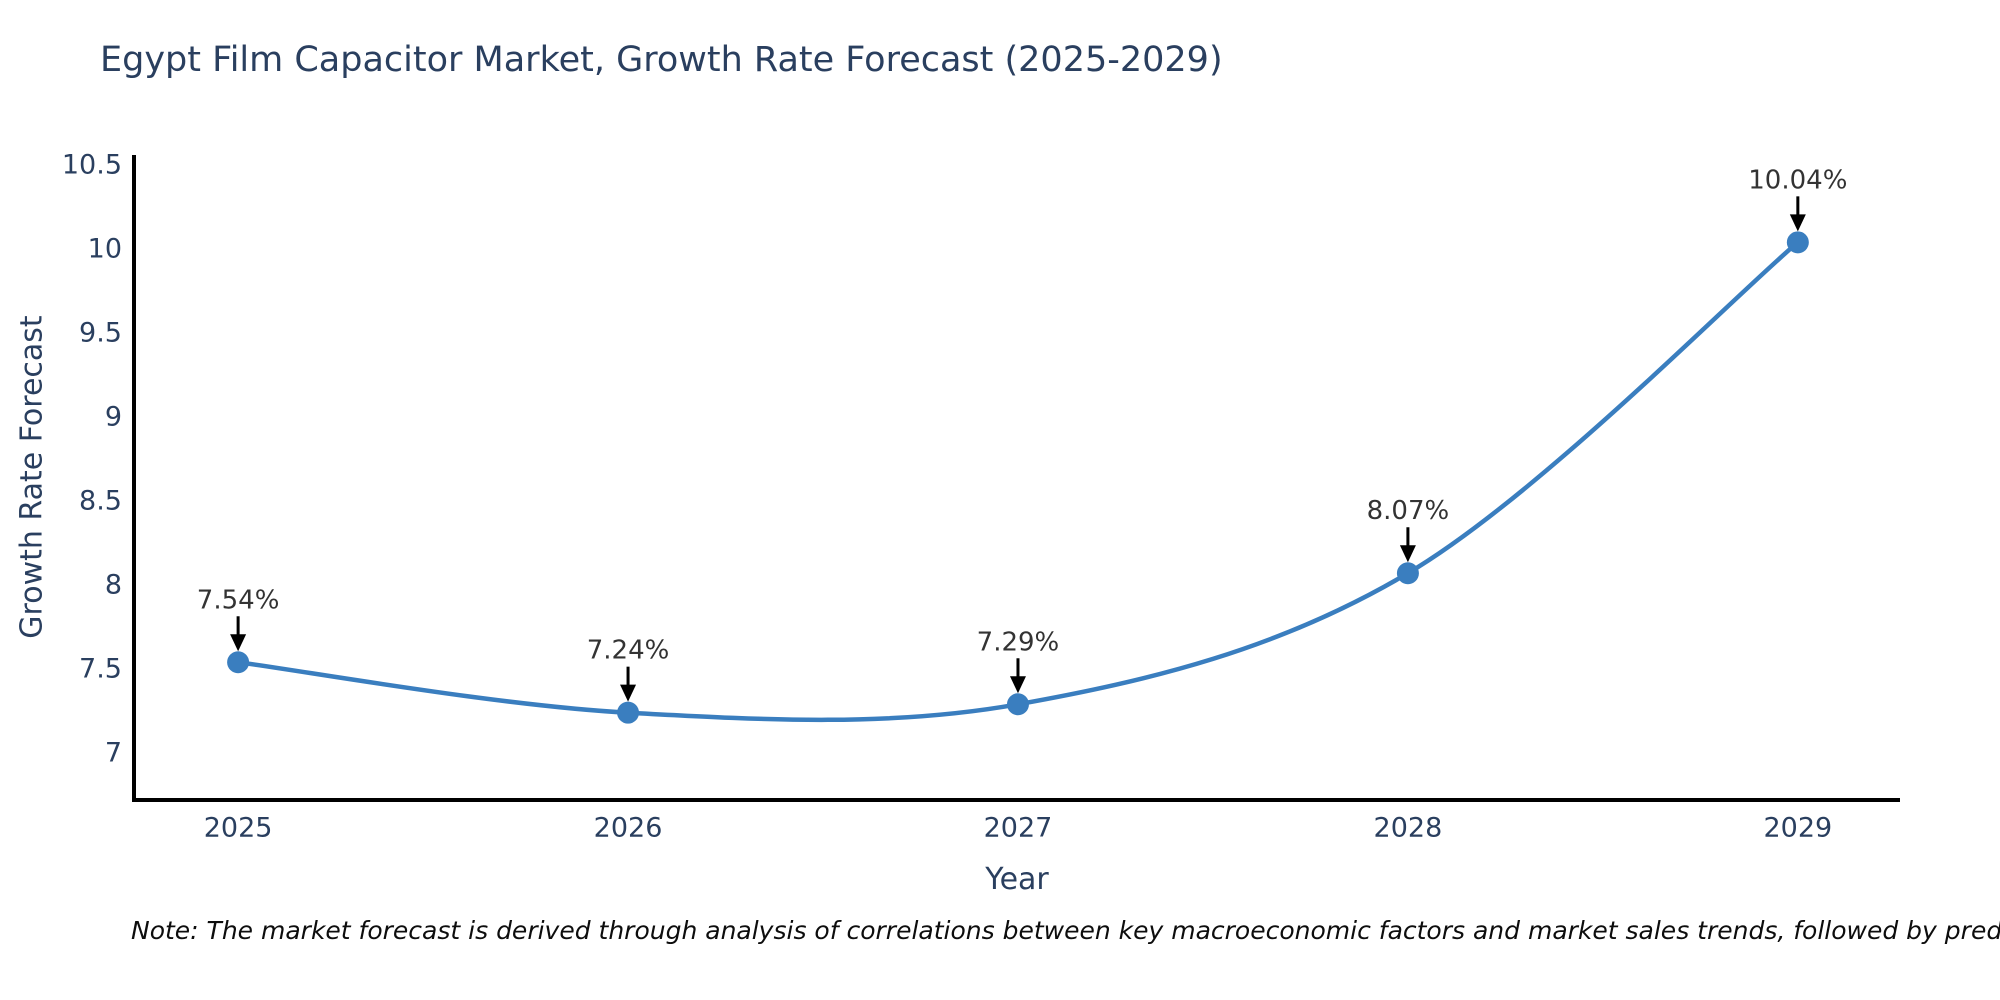  What do you see at coordinates (113, 752) in the screenshot?
I see `y-axis-tick-label: 7` at bounding box center [113, 752].